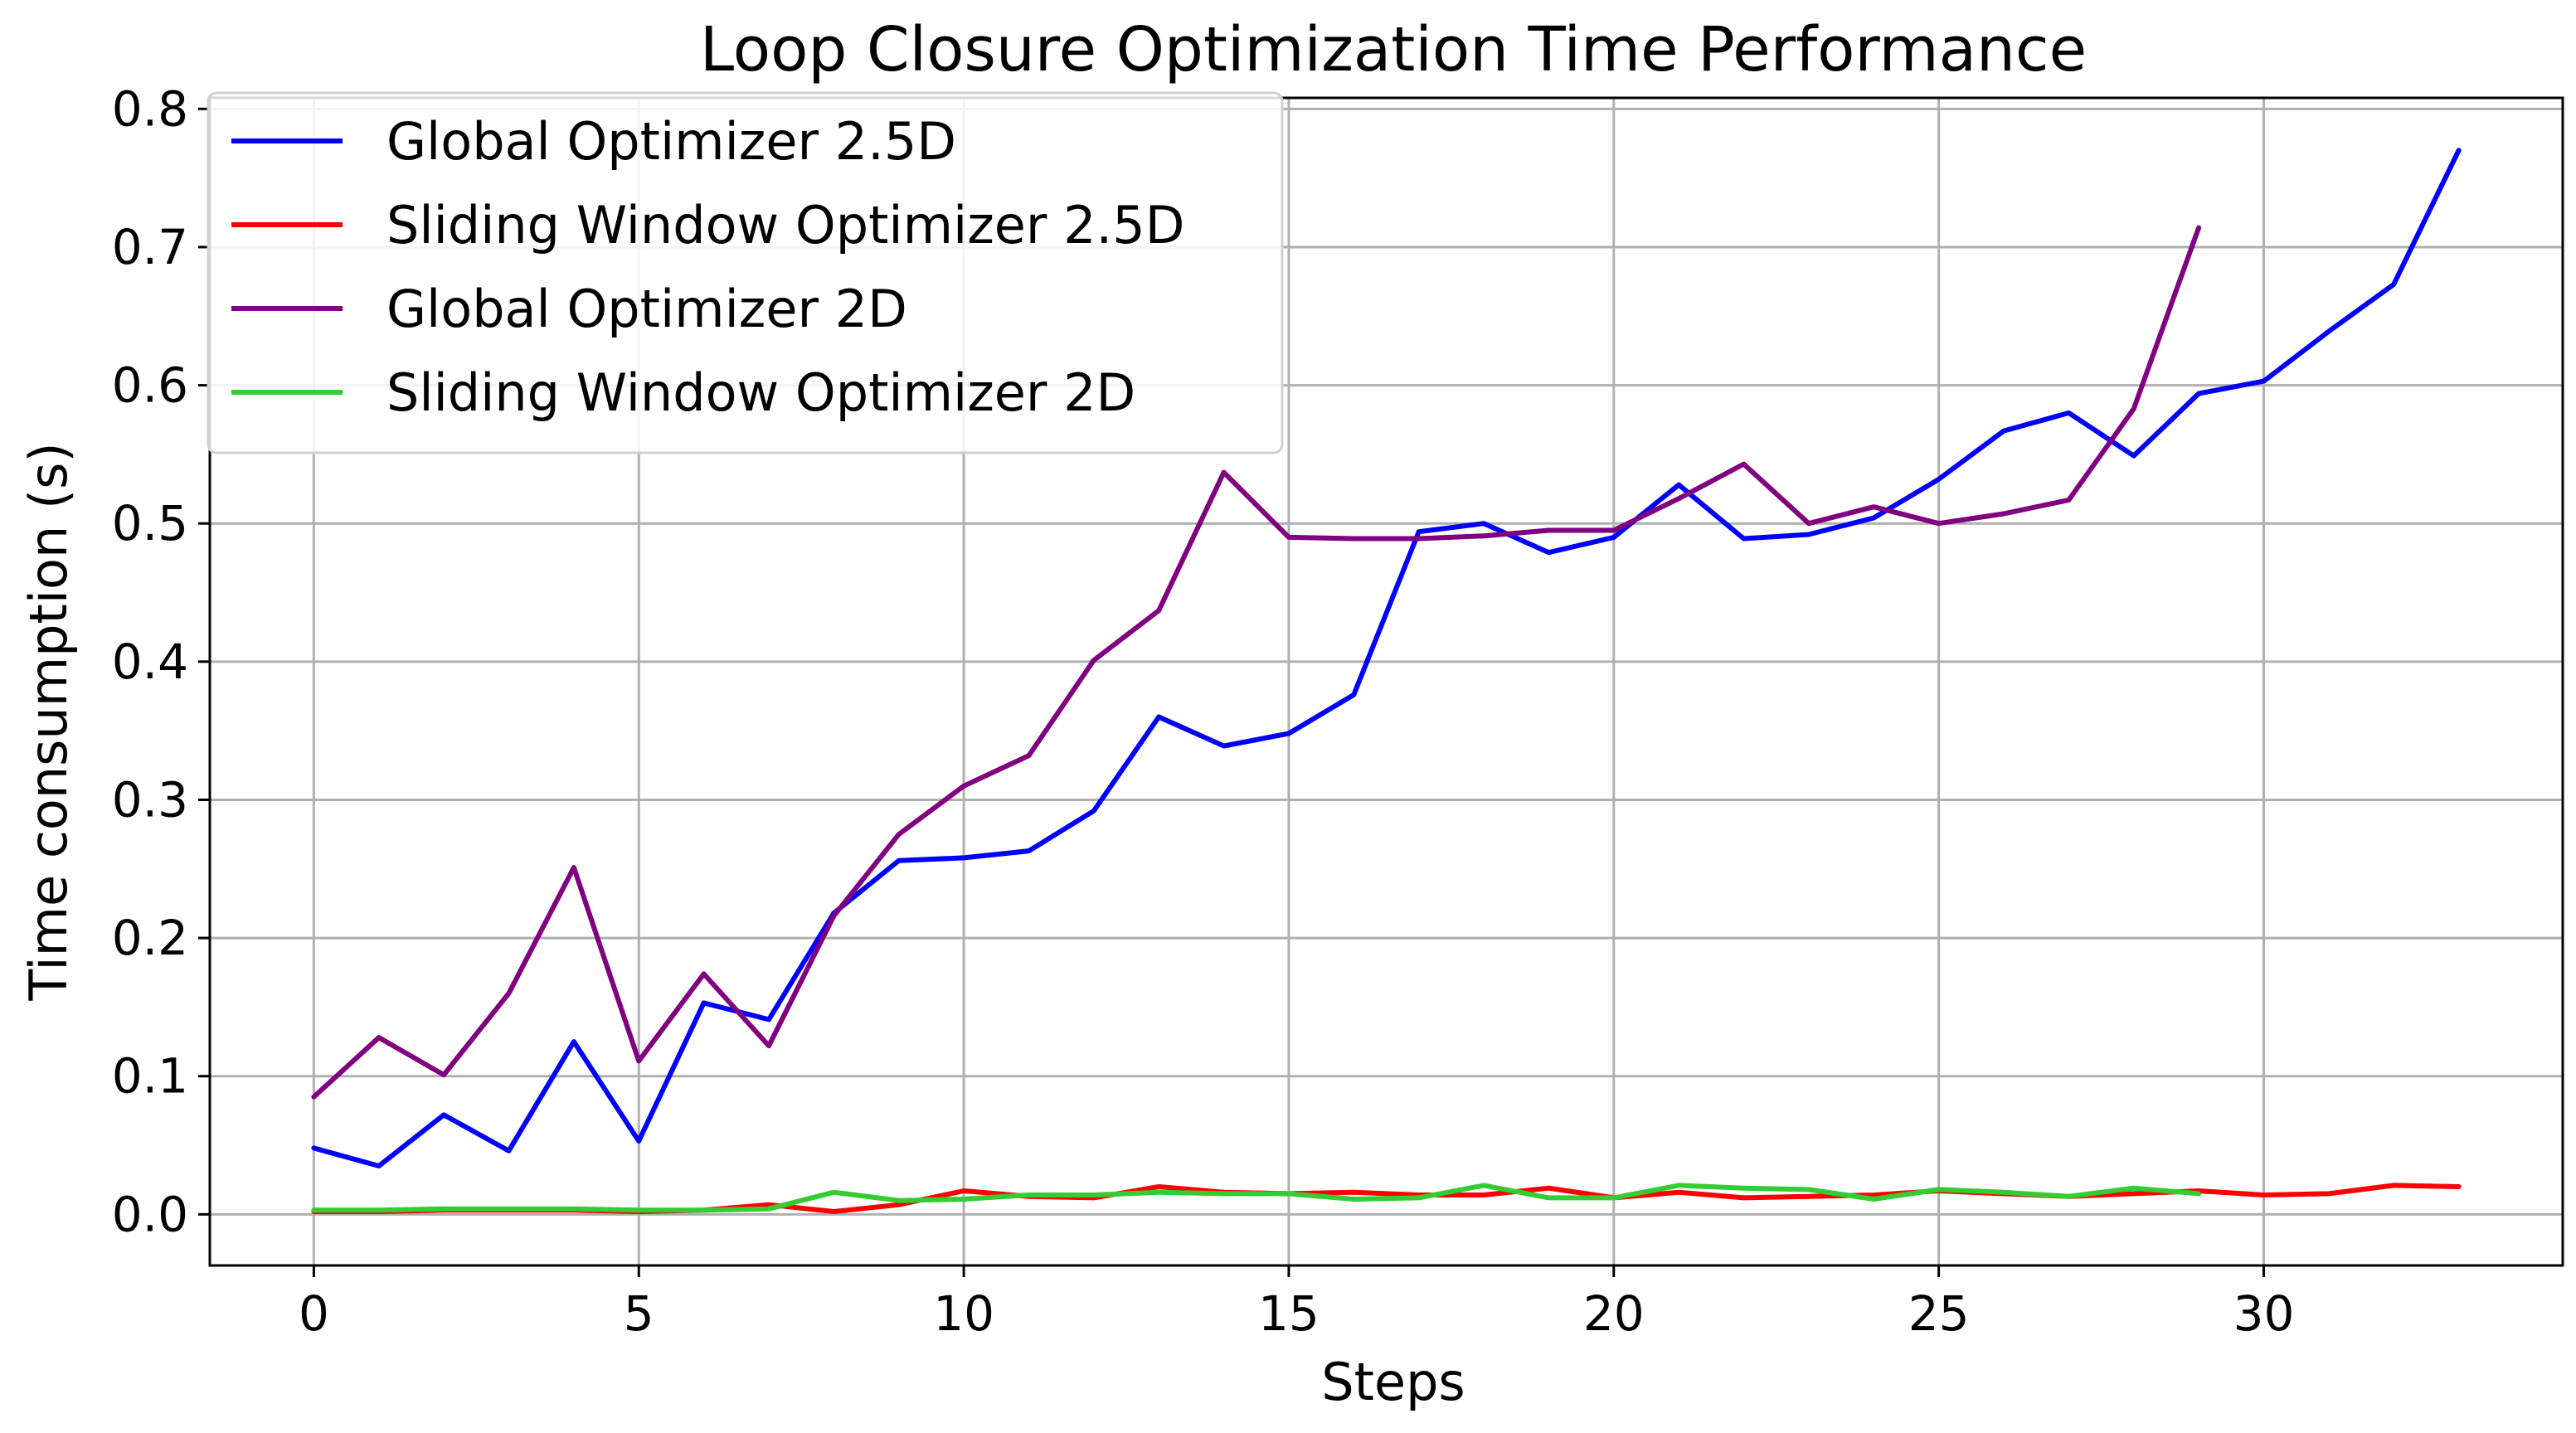  Describe the element at coordinates (150, 1076) in the screenshot. I see `y-tick-label: 0.1` at that location.